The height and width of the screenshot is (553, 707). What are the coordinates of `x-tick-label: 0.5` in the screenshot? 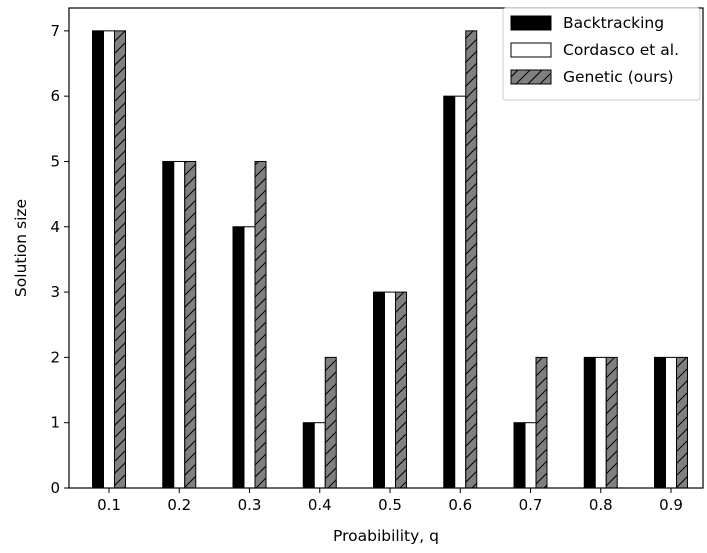 It's located at (390, 505).